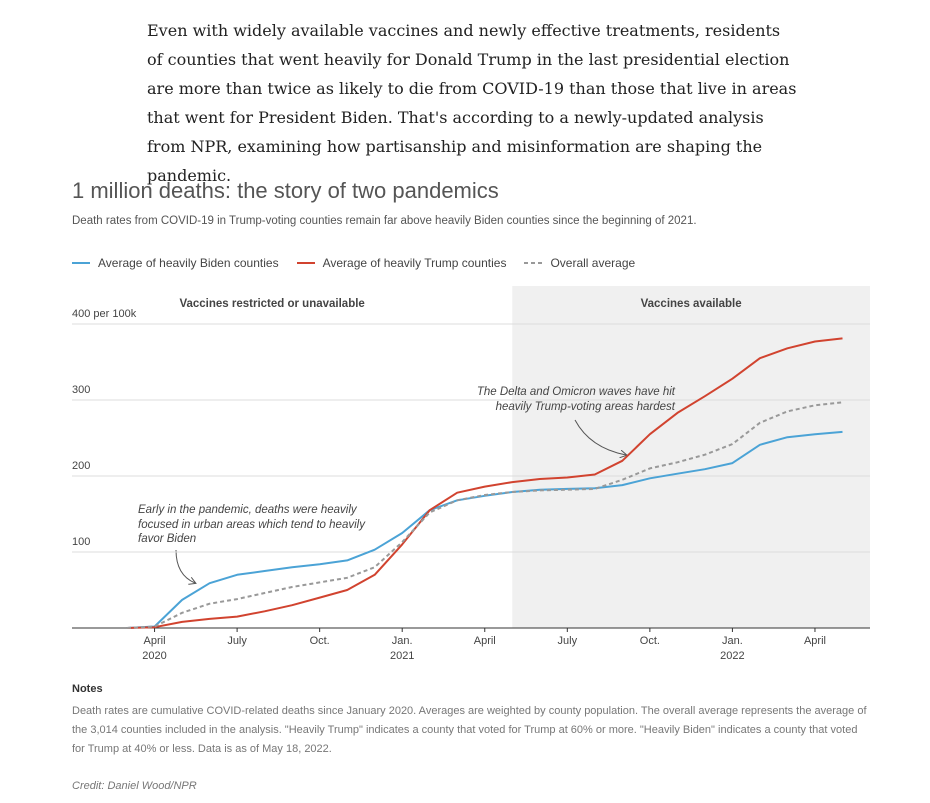 This screenshot has width=930, height=803. Describe the element at coordinates (81, 466) in the screenshot. I see `y-tick-label: 200` at that location.